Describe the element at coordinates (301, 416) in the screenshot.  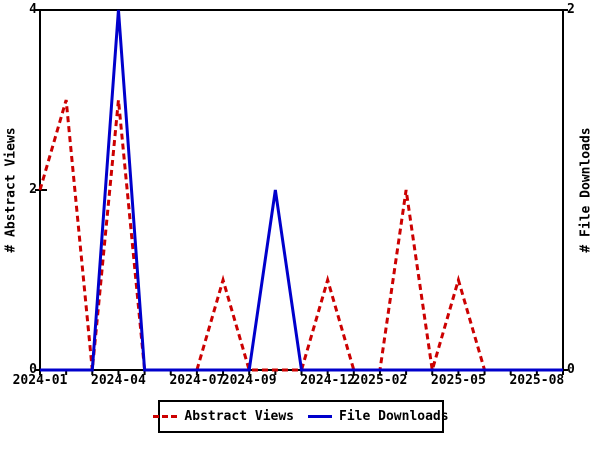
I see `legend-box: Abstract Views File Downloads` at that location.